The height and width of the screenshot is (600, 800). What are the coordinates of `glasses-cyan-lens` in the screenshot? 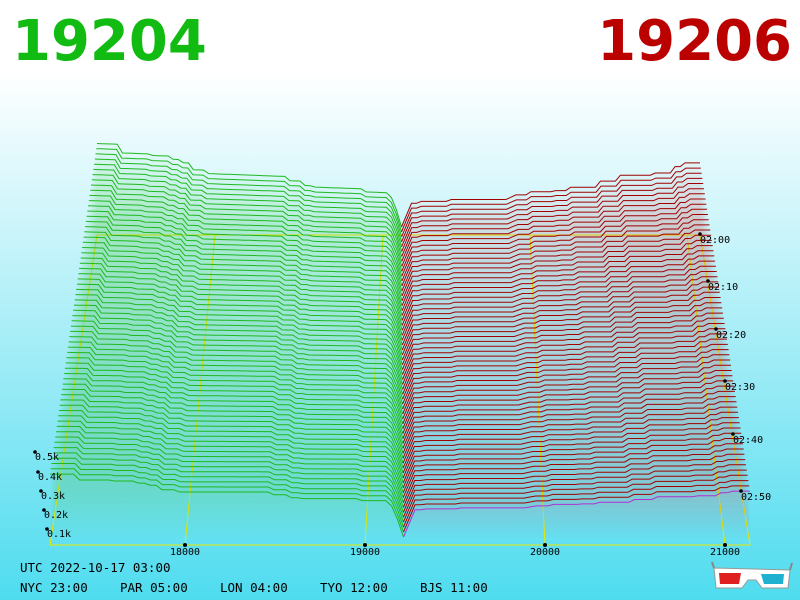 It's located at (772, 579).